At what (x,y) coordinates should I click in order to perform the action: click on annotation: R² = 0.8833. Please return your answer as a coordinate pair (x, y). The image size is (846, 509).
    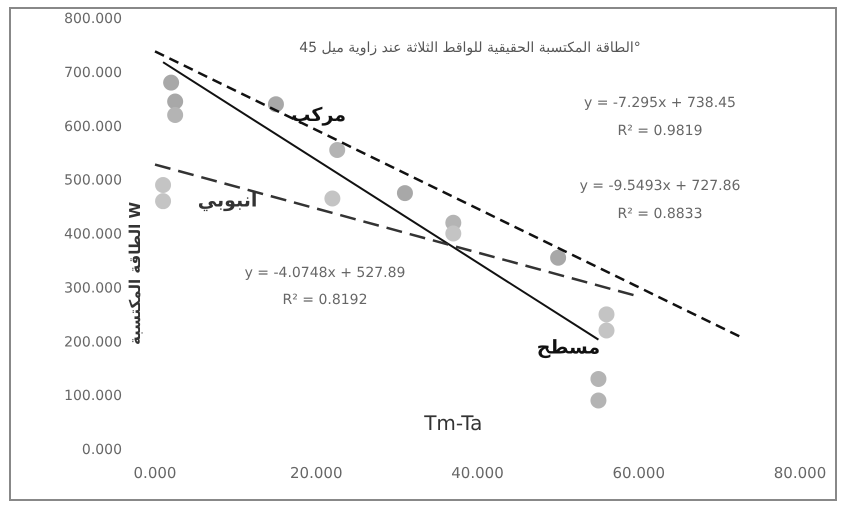
    Looking at the image, I should click on (660, 214).